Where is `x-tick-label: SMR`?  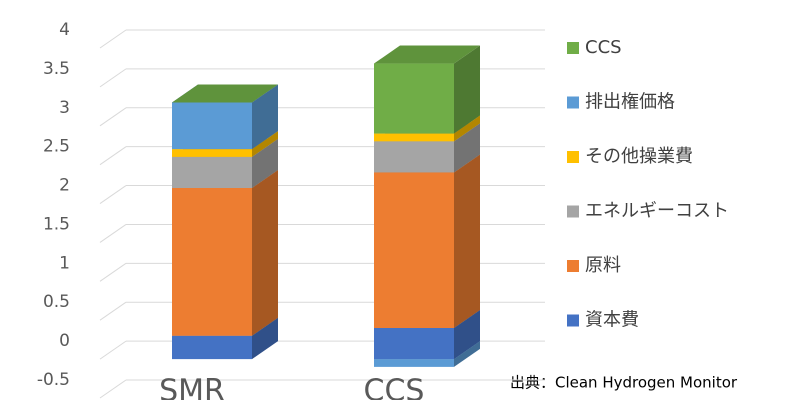 x-tick-label: SMR is located at coordinates (192, 387).